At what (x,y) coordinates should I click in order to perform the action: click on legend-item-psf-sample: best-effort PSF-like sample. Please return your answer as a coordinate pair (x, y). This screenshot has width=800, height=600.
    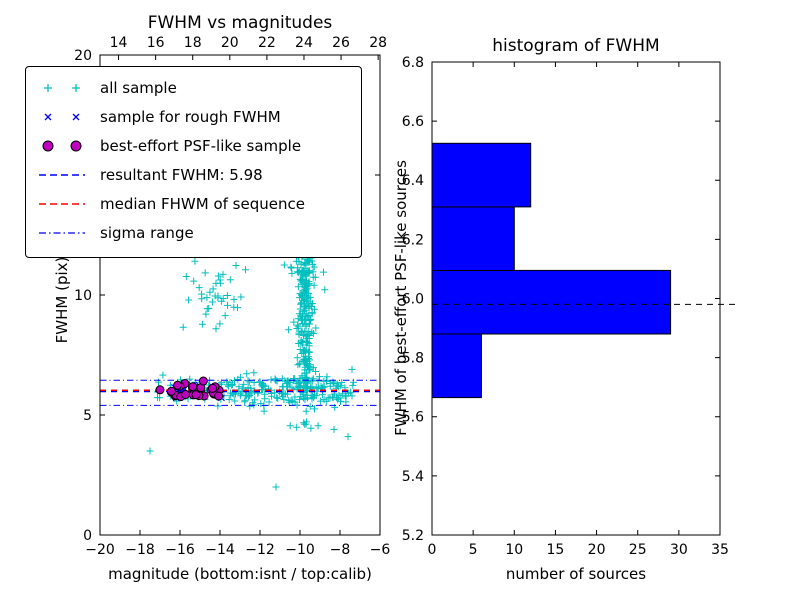
    Looking at the image, I should click on (198, 145).